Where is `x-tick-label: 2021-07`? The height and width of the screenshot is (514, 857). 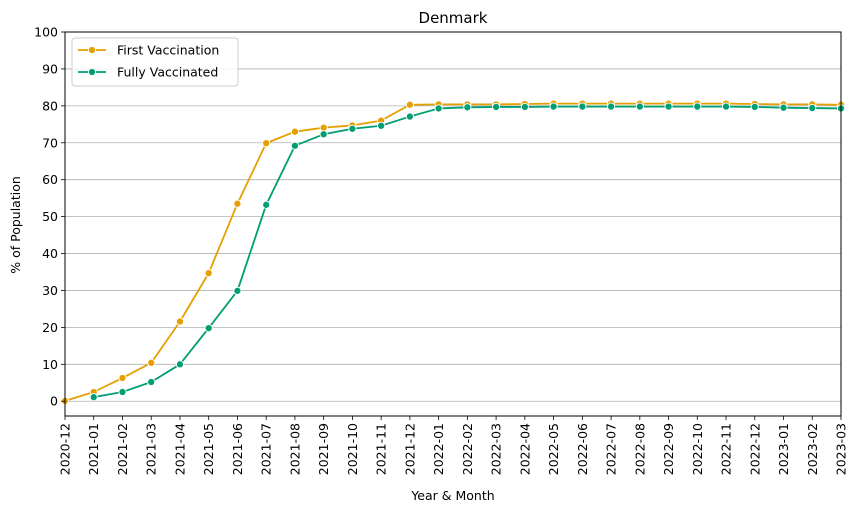
x-tick-label: 2021-07 is located at coordinates (266, 449).